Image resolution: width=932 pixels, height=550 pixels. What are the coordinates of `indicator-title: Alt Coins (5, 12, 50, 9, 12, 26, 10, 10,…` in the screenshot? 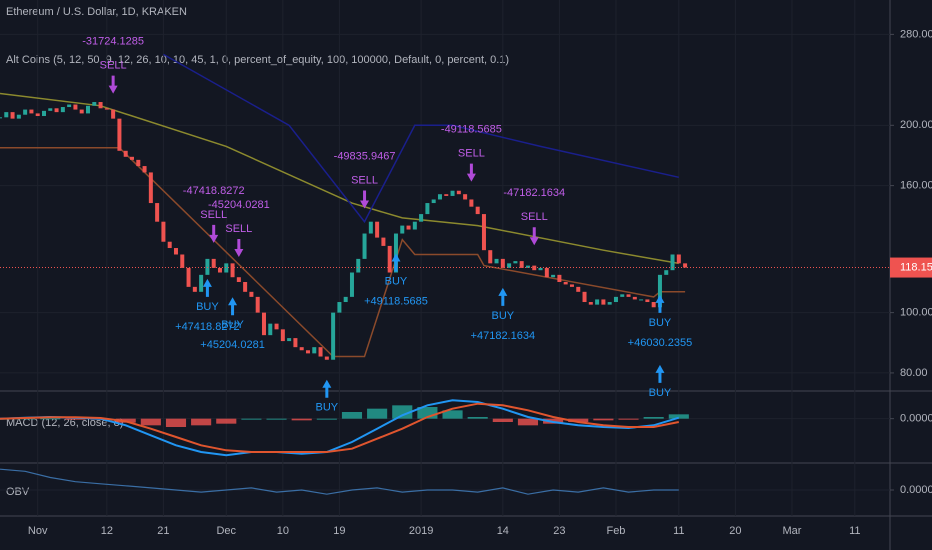 It's located at (257, 60).